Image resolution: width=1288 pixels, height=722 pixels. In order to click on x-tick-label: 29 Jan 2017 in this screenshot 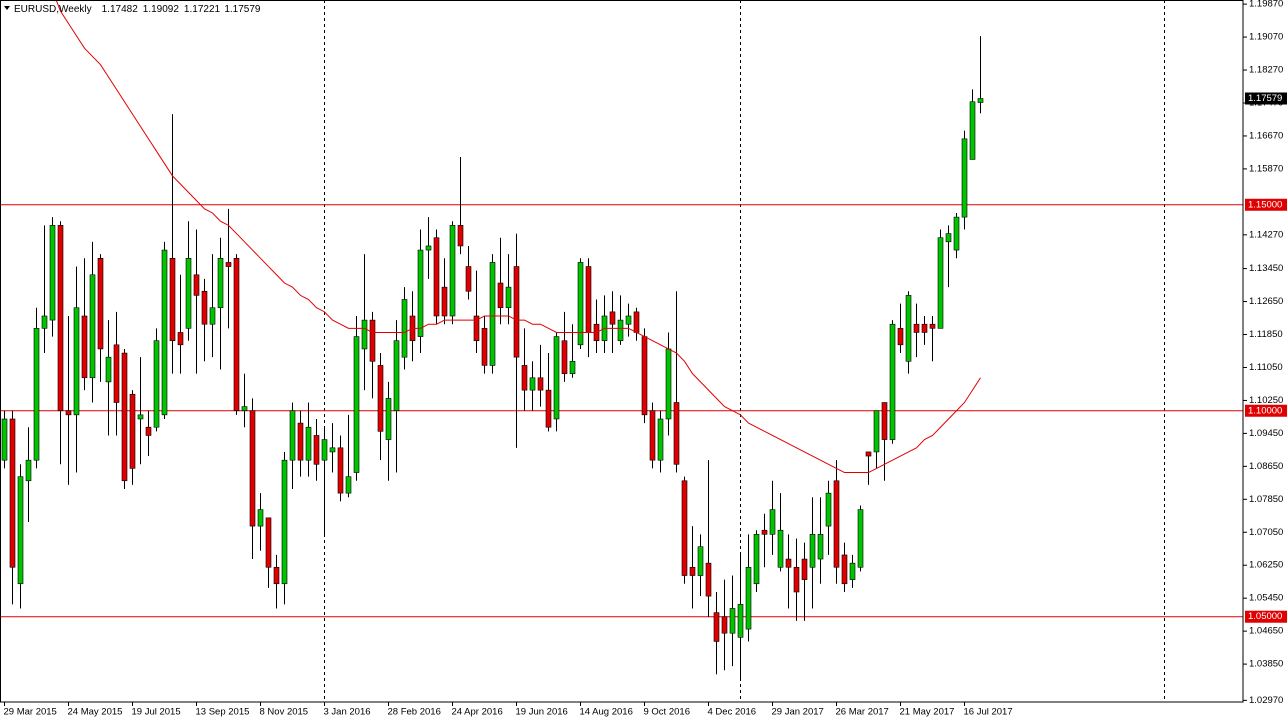, I will do `click(798, 712)`.